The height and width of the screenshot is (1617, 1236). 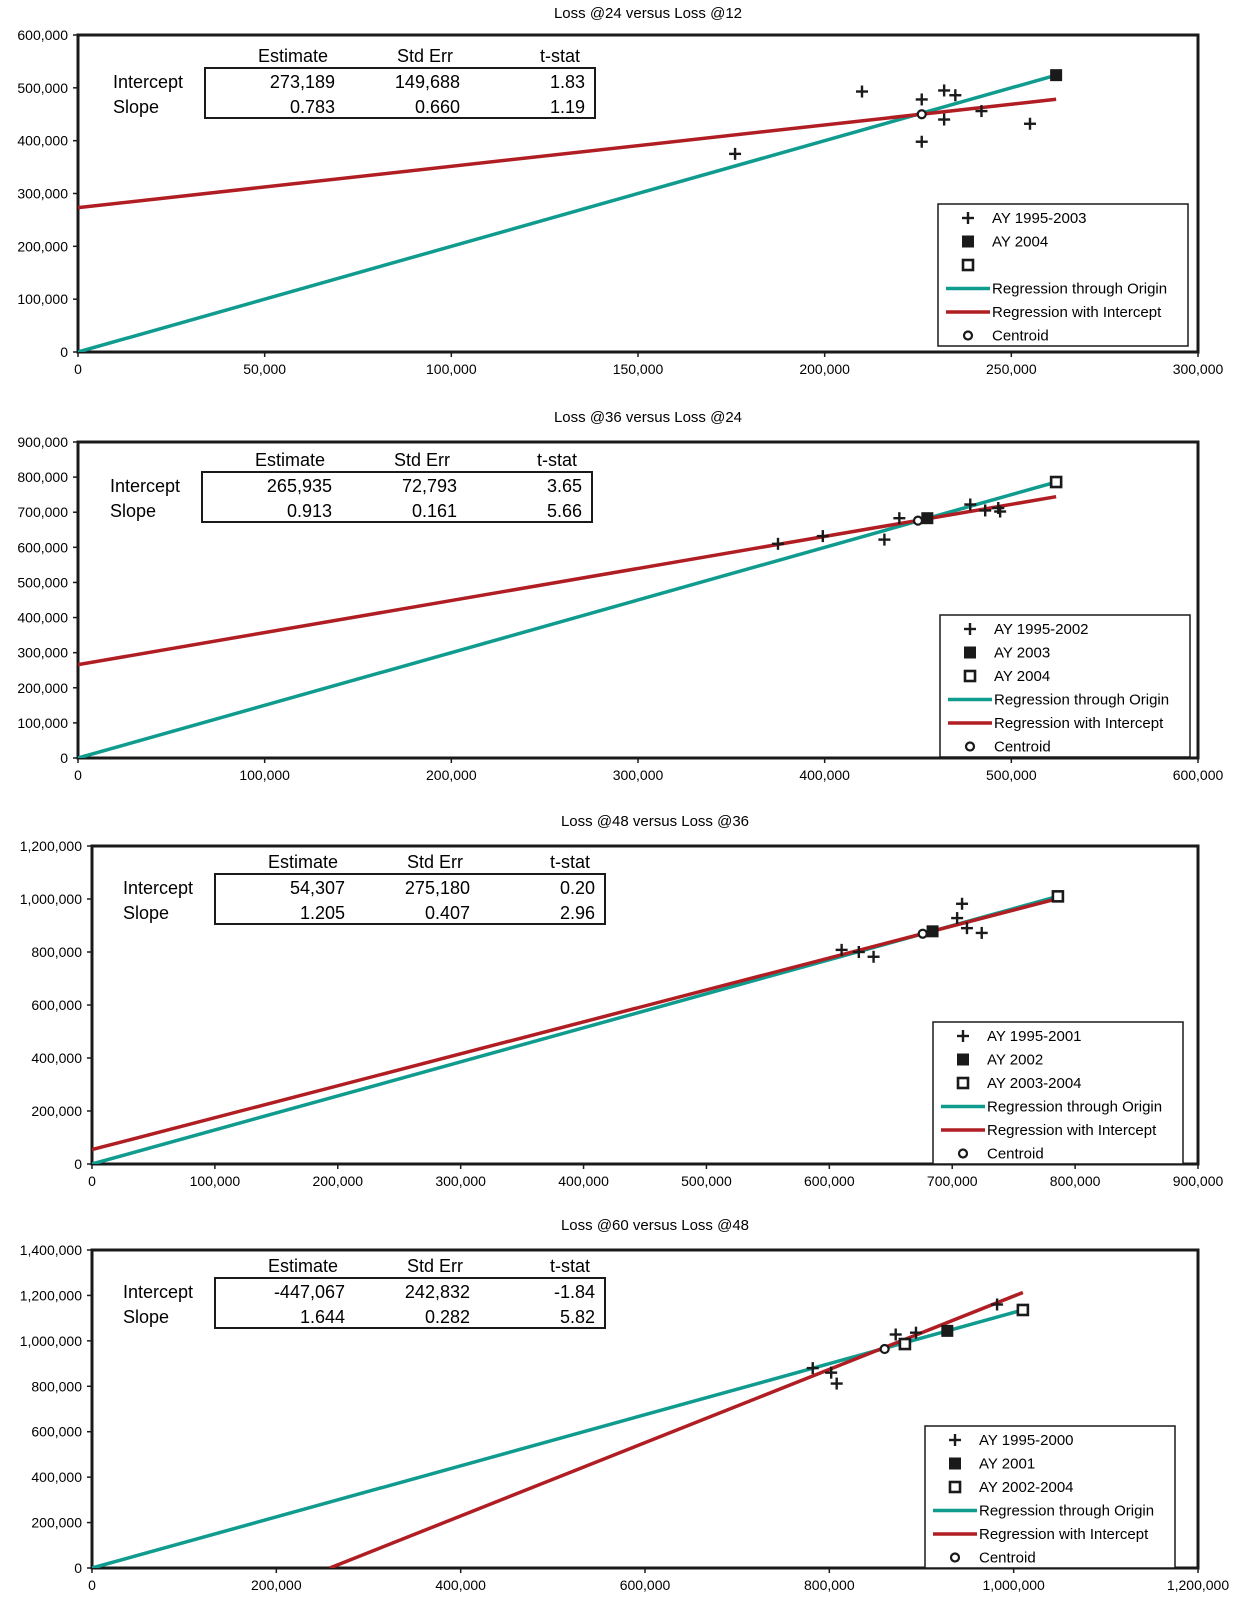 What do you see at coordinates (299, 486) in the screenshot?
I see `table-cell: 265,935` at bounding box center [299, 486].